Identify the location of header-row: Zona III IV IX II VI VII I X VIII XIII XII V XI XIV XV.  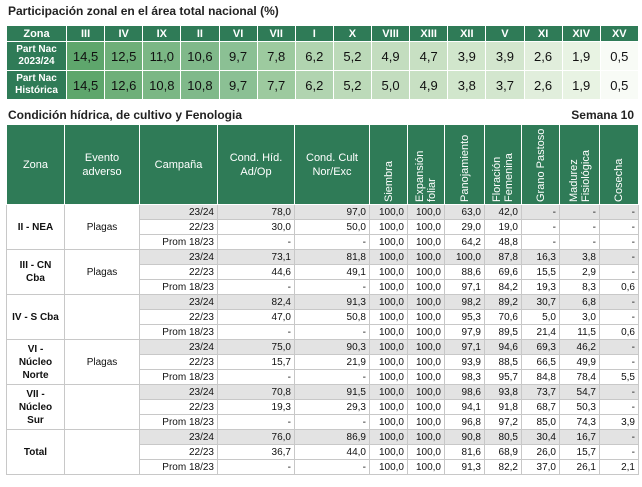
(322, 33).